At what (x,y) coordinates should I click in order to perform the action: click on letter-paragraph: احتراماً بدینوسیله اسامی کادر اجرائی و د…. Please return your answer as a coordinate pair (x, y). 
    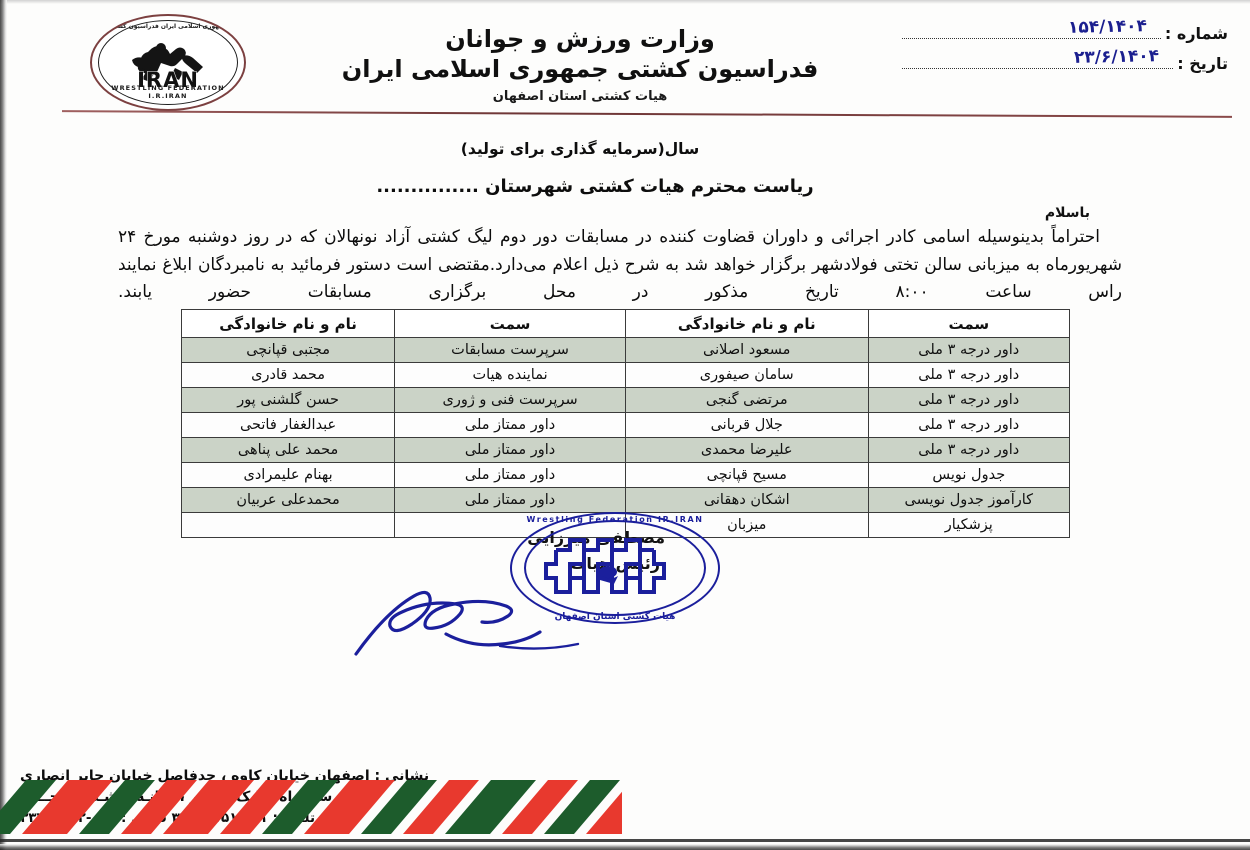
    Looking at the image, I should click on (620, 265).